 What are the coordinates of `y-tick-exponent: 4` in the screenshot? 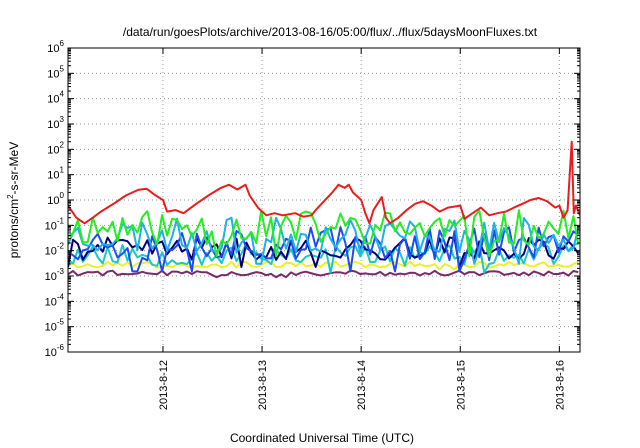 It's located at (62, 94).